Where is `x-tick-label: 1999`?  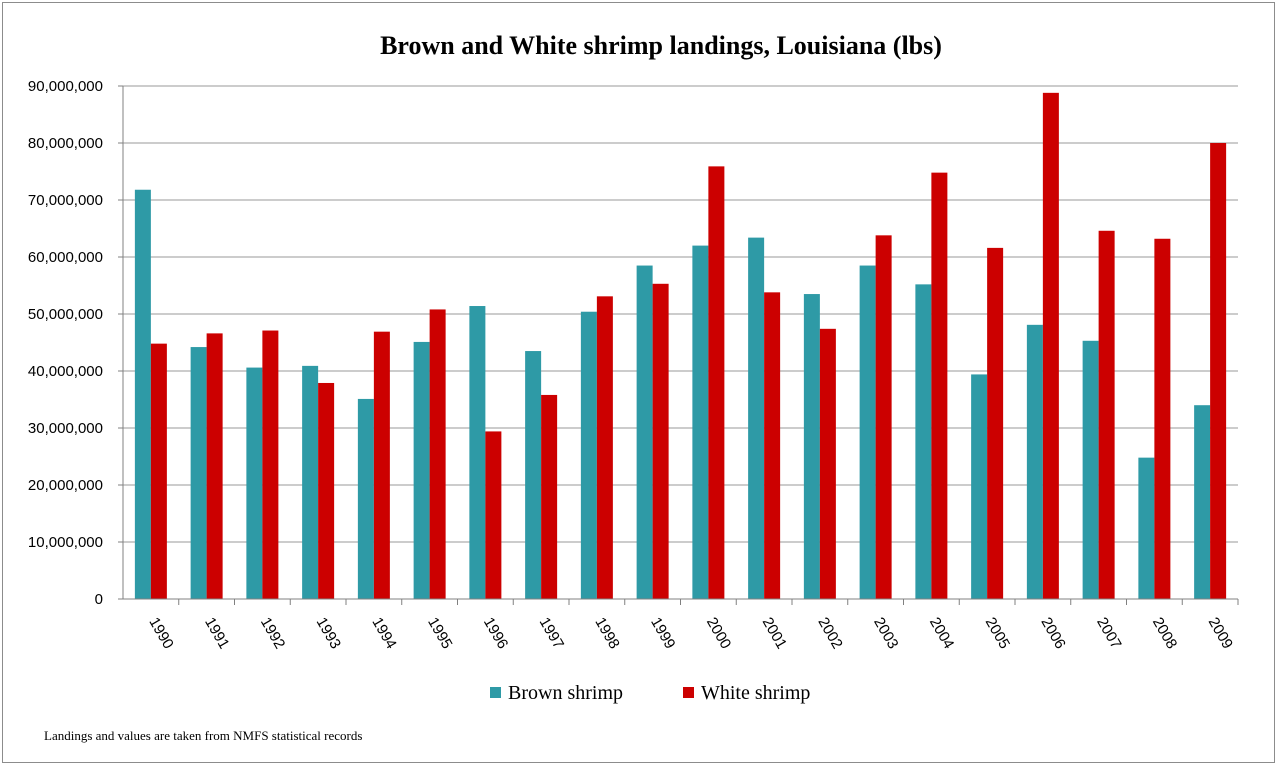
x-tick-label: 1999 is located at coordinates (662, 633).